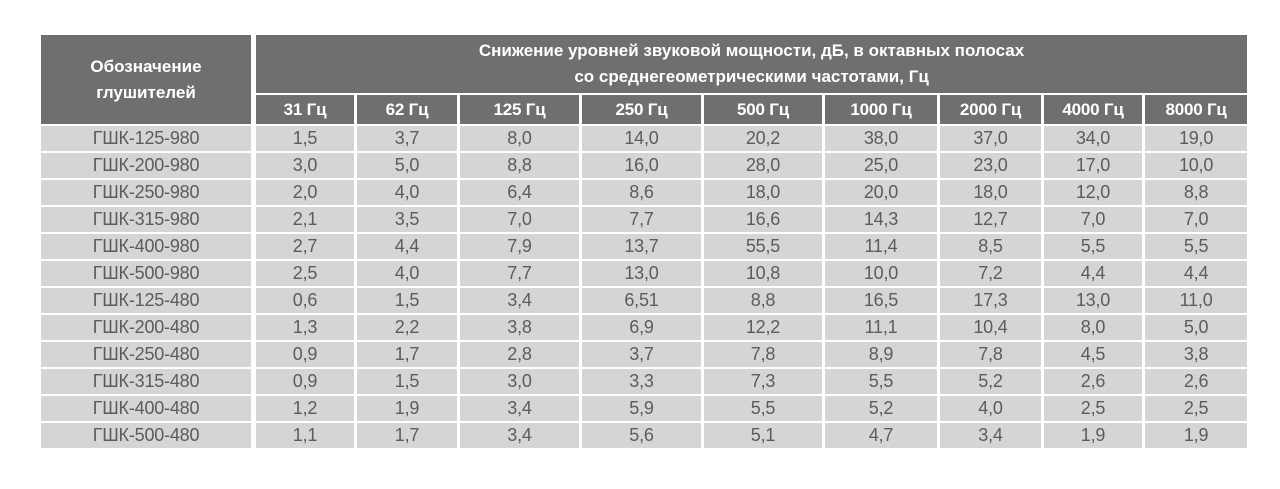 This screenshot has width=1280, height=489. I want to click on value-cell: 13,7, so click(641, 246).